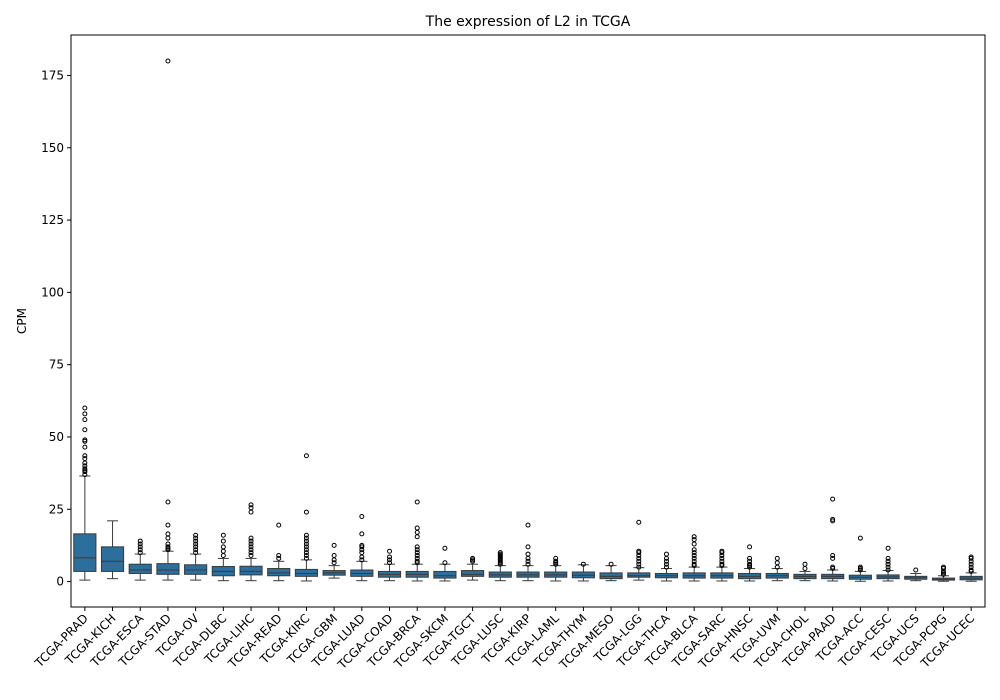  What do you see at coordinates (22, 321) in the screenshot?
I see `y-axis-label: CPM` at bounding box center [22, 321].